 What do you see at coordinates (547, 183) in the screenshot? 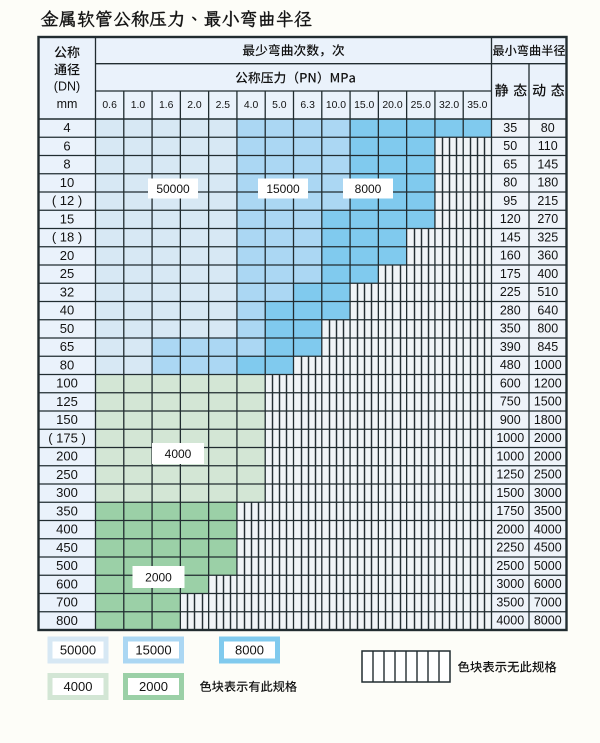
I see `svg-text: 180` at bounding box center [547, 183].